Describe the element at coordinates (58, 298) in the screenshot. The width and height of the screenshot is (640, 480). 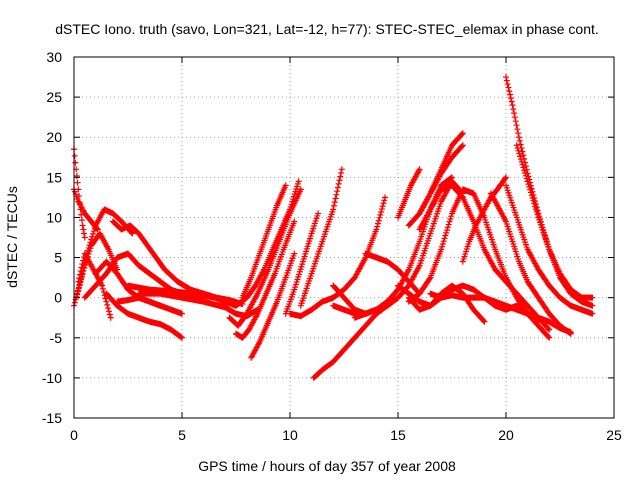
I see `y-tick-label: 0` at that location.